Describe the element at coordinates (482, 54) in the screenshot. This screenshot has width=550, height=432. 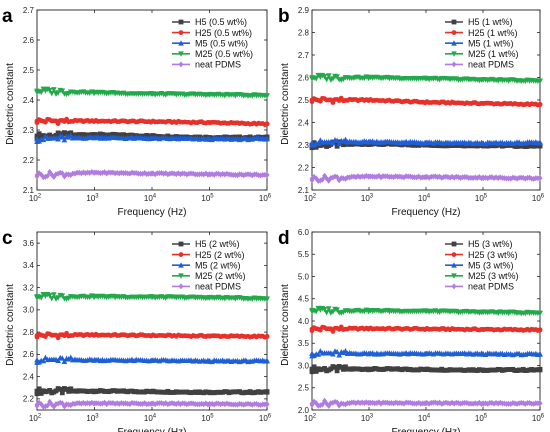
I see `legend-entry: M25 (1 wt%)` at that location.